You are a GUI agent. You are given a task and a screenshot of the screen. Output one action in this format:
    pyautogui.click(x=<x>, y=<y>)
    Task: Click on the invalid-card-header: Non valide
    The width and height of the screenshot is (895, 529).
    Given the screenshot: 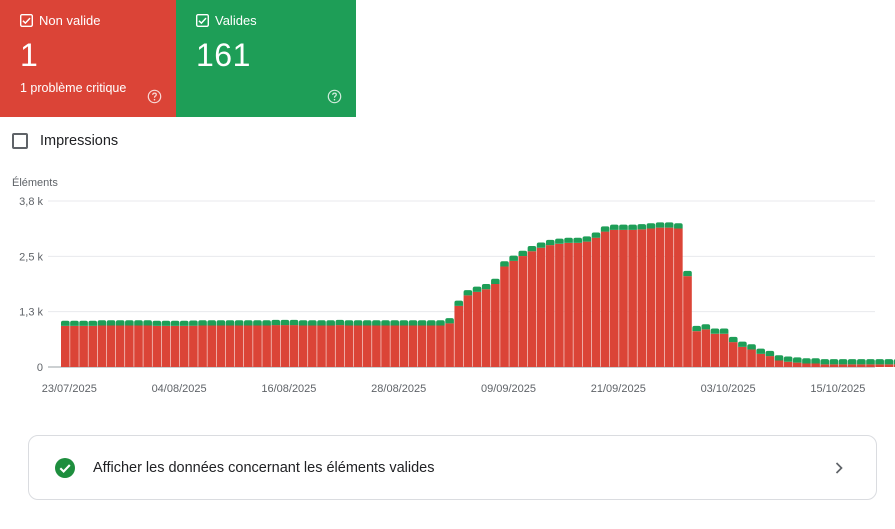 What is the action you would take?
    pyautogui.click(x=88, y=20)
    